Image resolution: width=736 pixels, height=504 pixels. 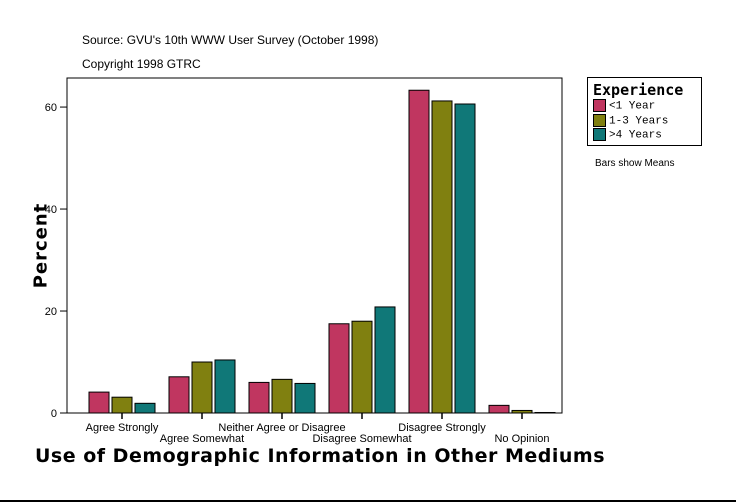 I want to click on legend: Experience <1 Year 1-3 Years >4 Years, so click(x=644, y=111).